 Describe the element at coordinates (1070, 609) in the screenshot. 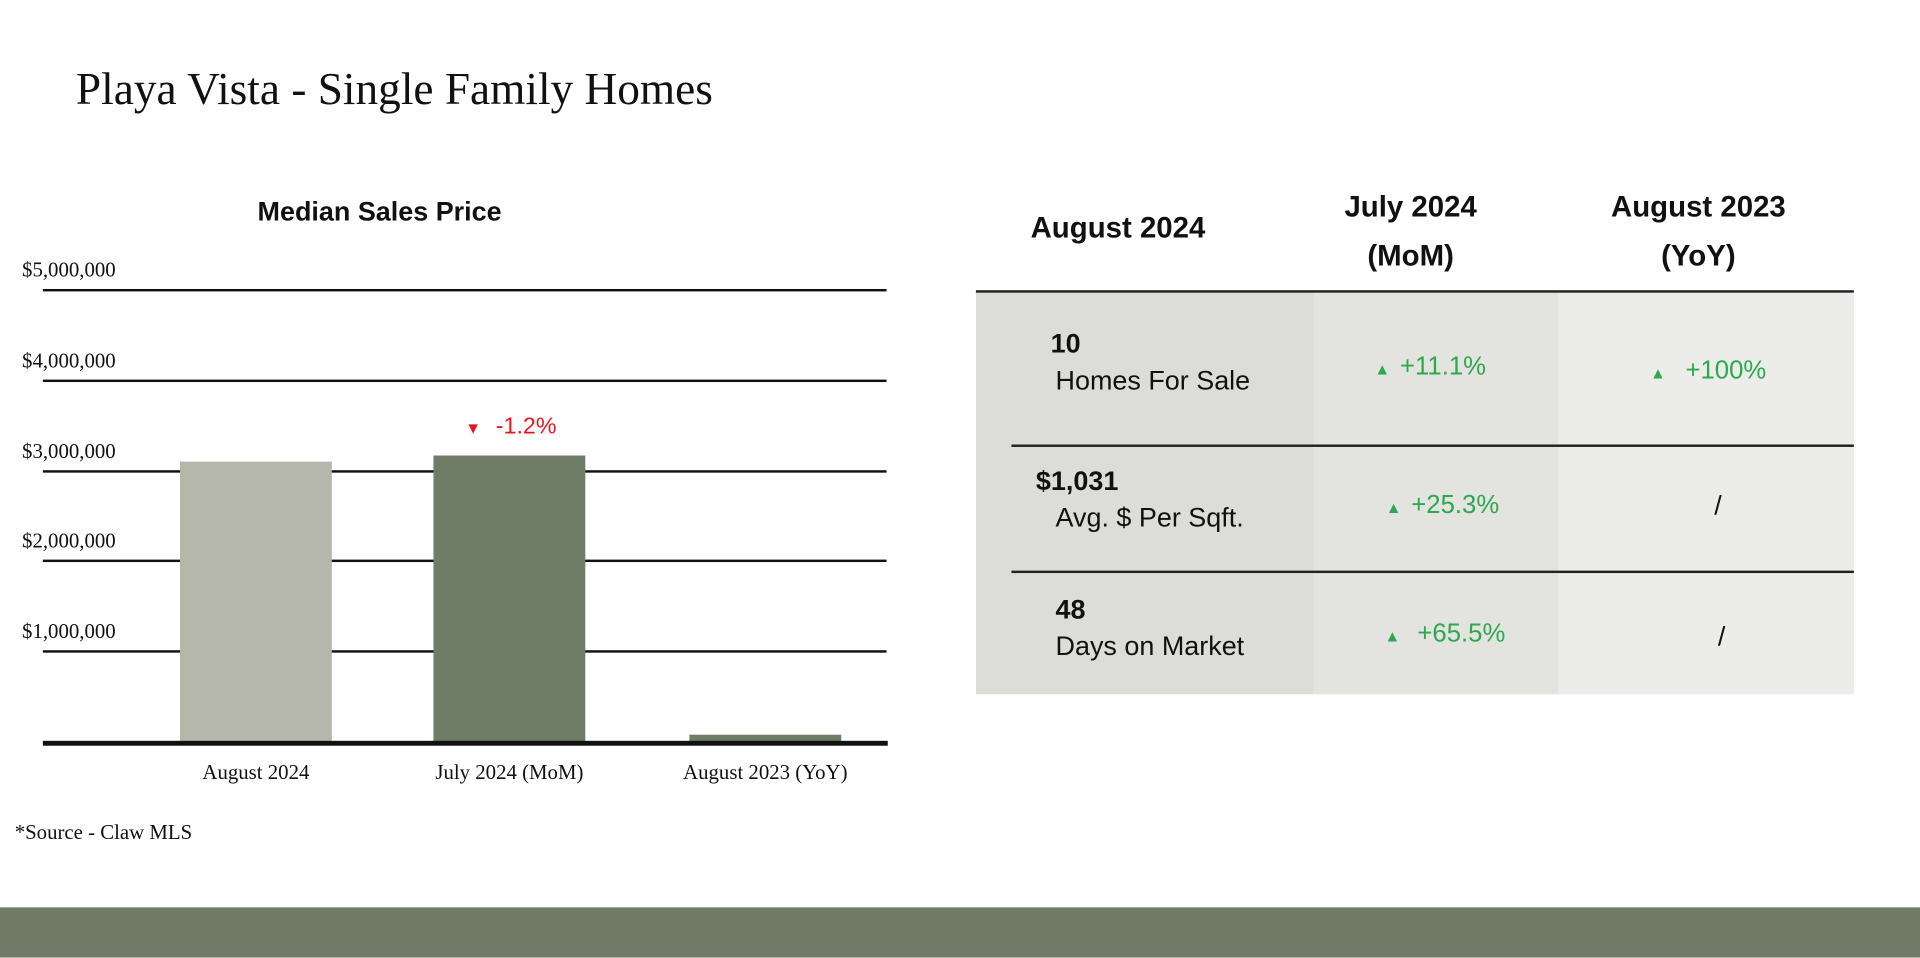

I see `metric-value: 48` at that location.